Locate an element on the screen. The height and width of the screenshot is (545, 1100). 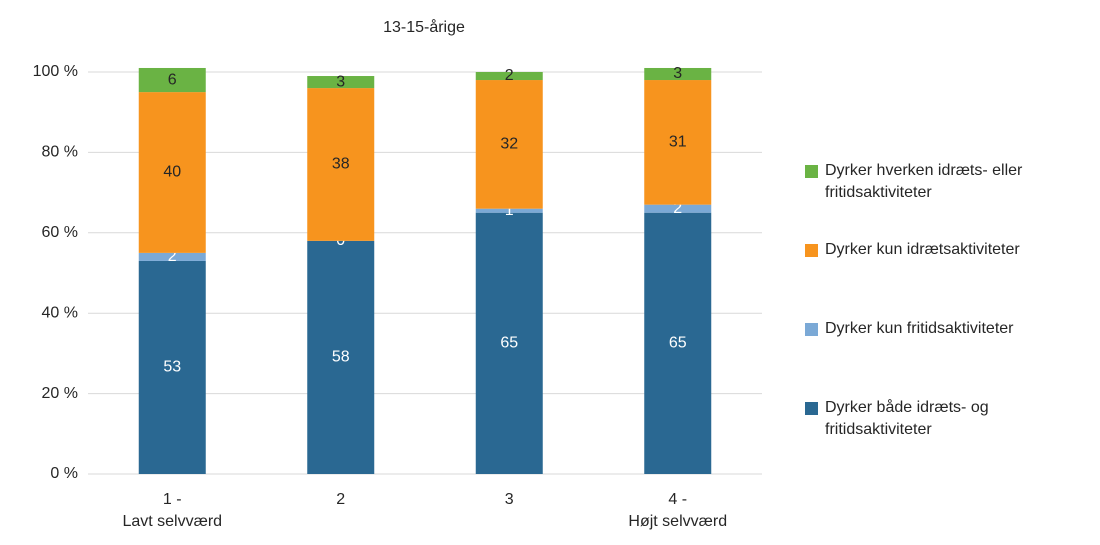
y-tick-label: 80 % is located at coordinates (60, 152).